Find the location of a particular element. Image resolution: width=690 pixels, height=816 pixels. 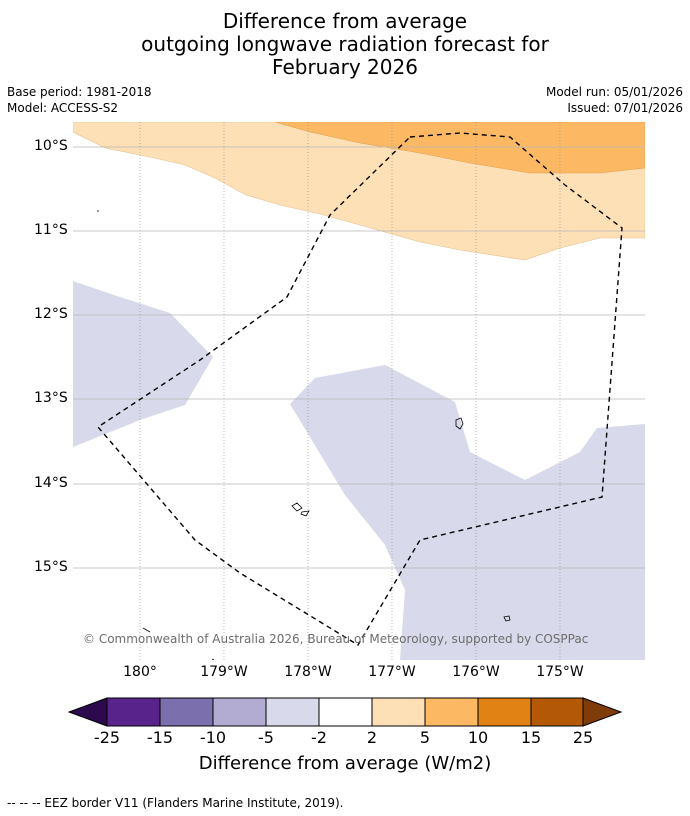

colorbar-dividers is located at coordinates (345, 712).